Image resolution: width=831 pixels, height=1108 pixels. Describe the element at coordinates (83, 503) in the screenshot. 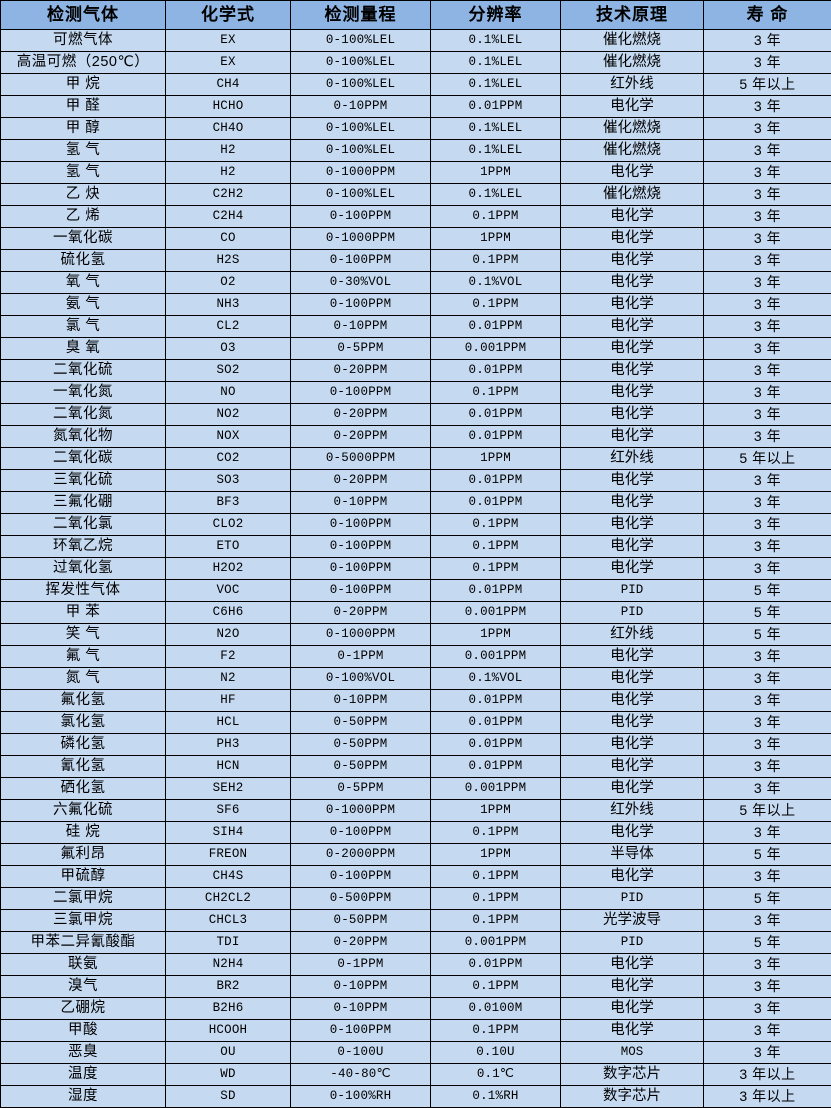

I see `cell-detected-gas: 三氟化硼` at that location.